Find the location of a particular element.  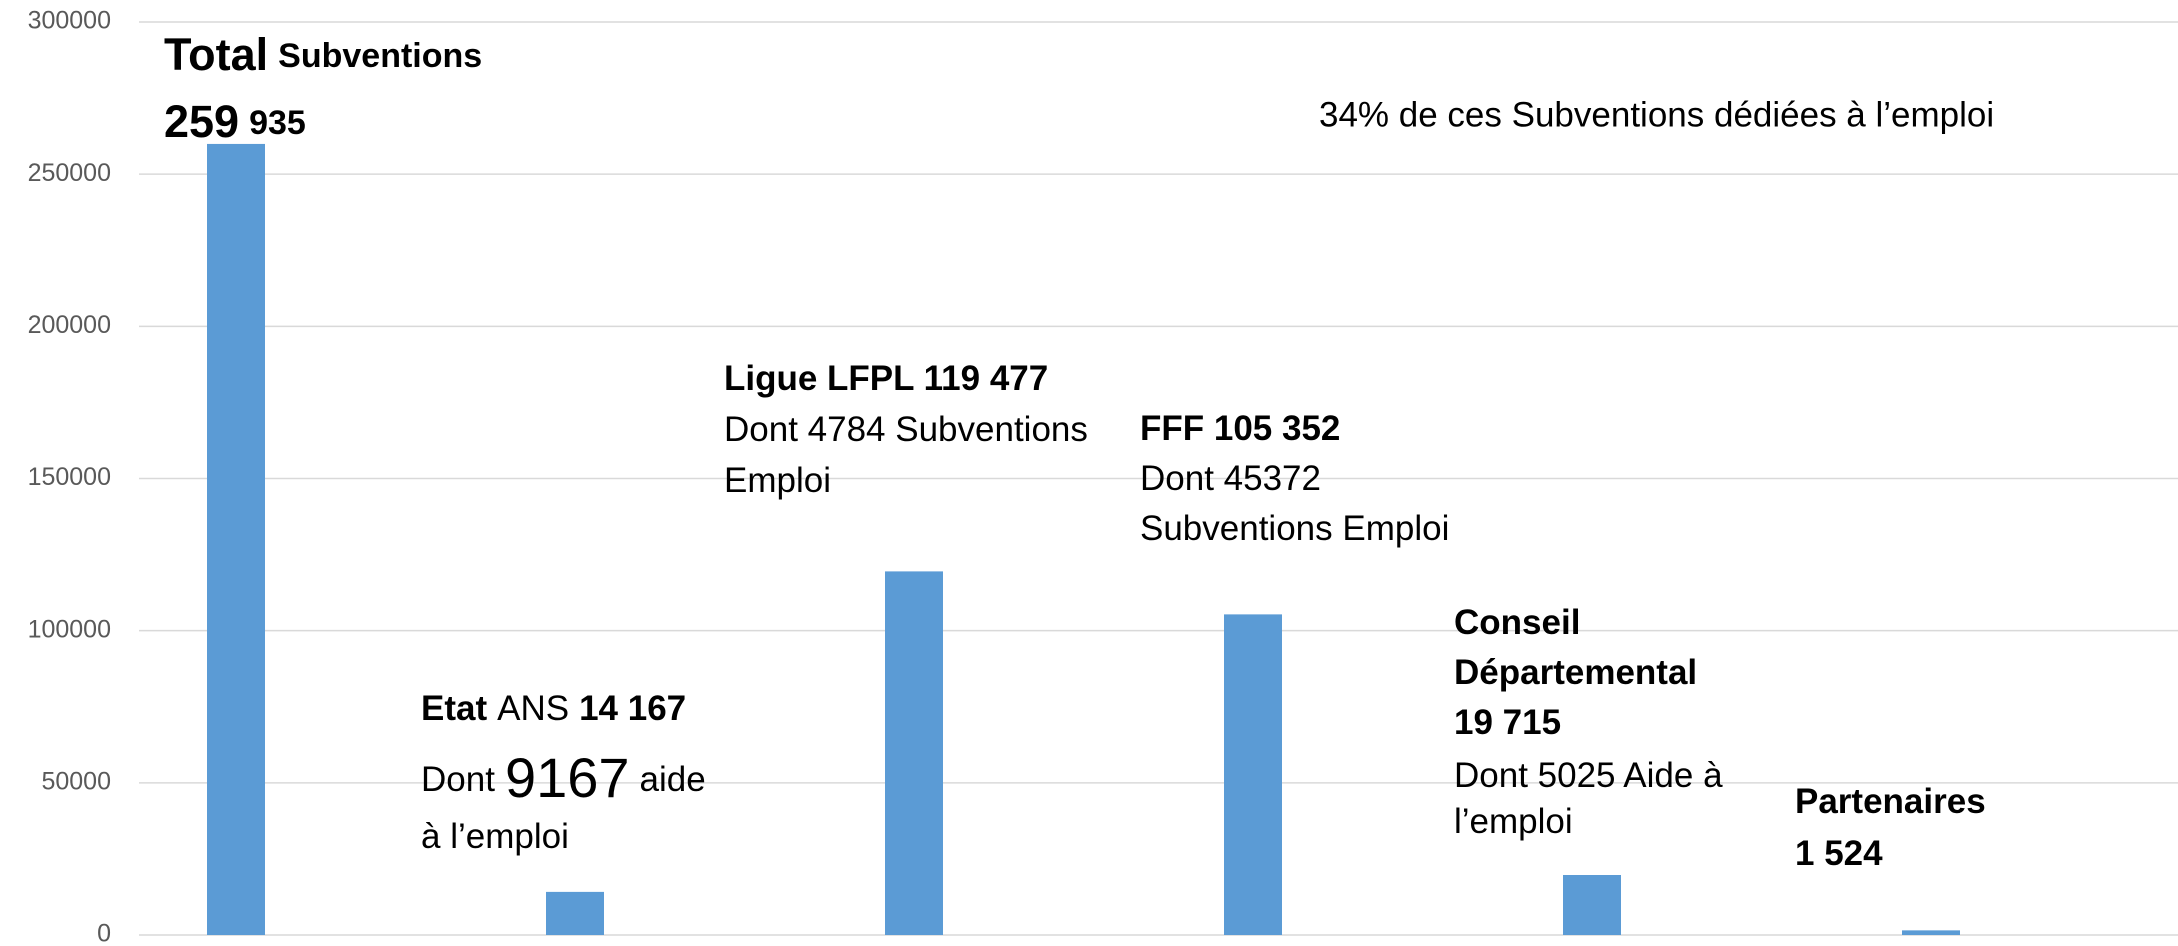

annotation-line: Emploi is located at coordinates (777, 480).